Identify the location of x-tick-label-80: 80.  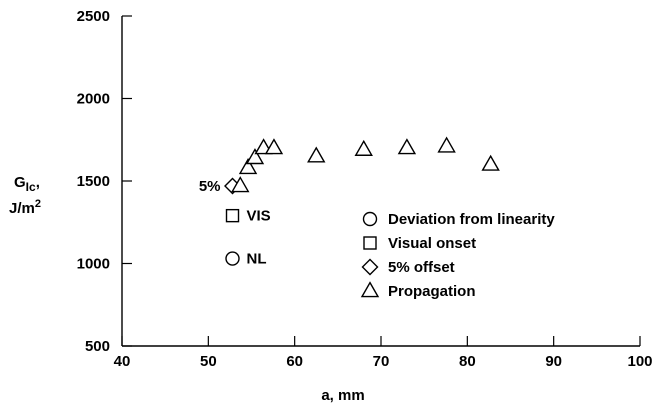
(467, 361).